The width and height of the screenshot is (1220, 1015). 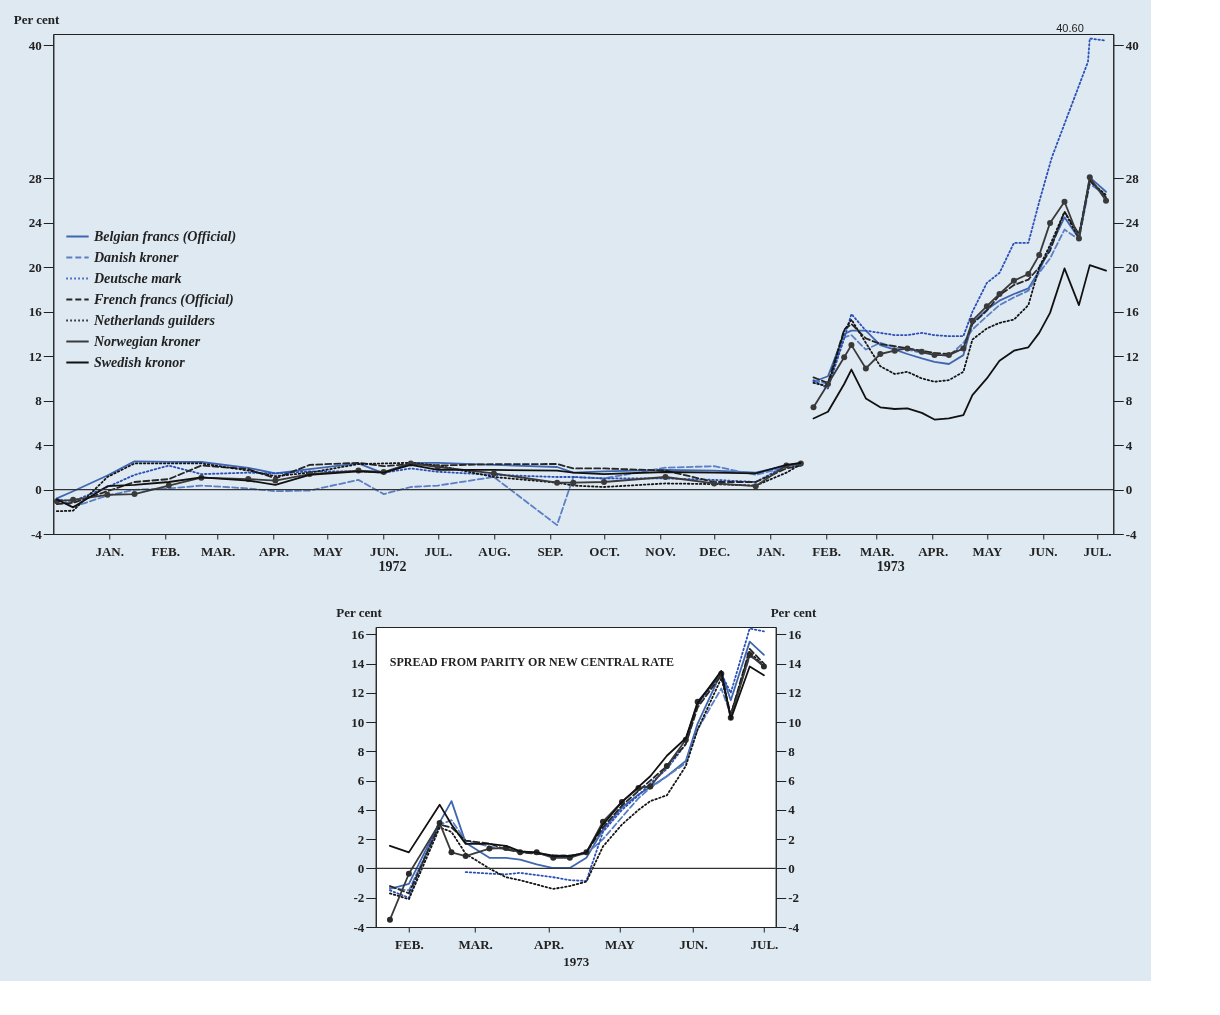 What do you see at coordinates (140, 362) in the screenshot?
I see `legend-label: Swedish kronor` at bounding box center [140, 362].